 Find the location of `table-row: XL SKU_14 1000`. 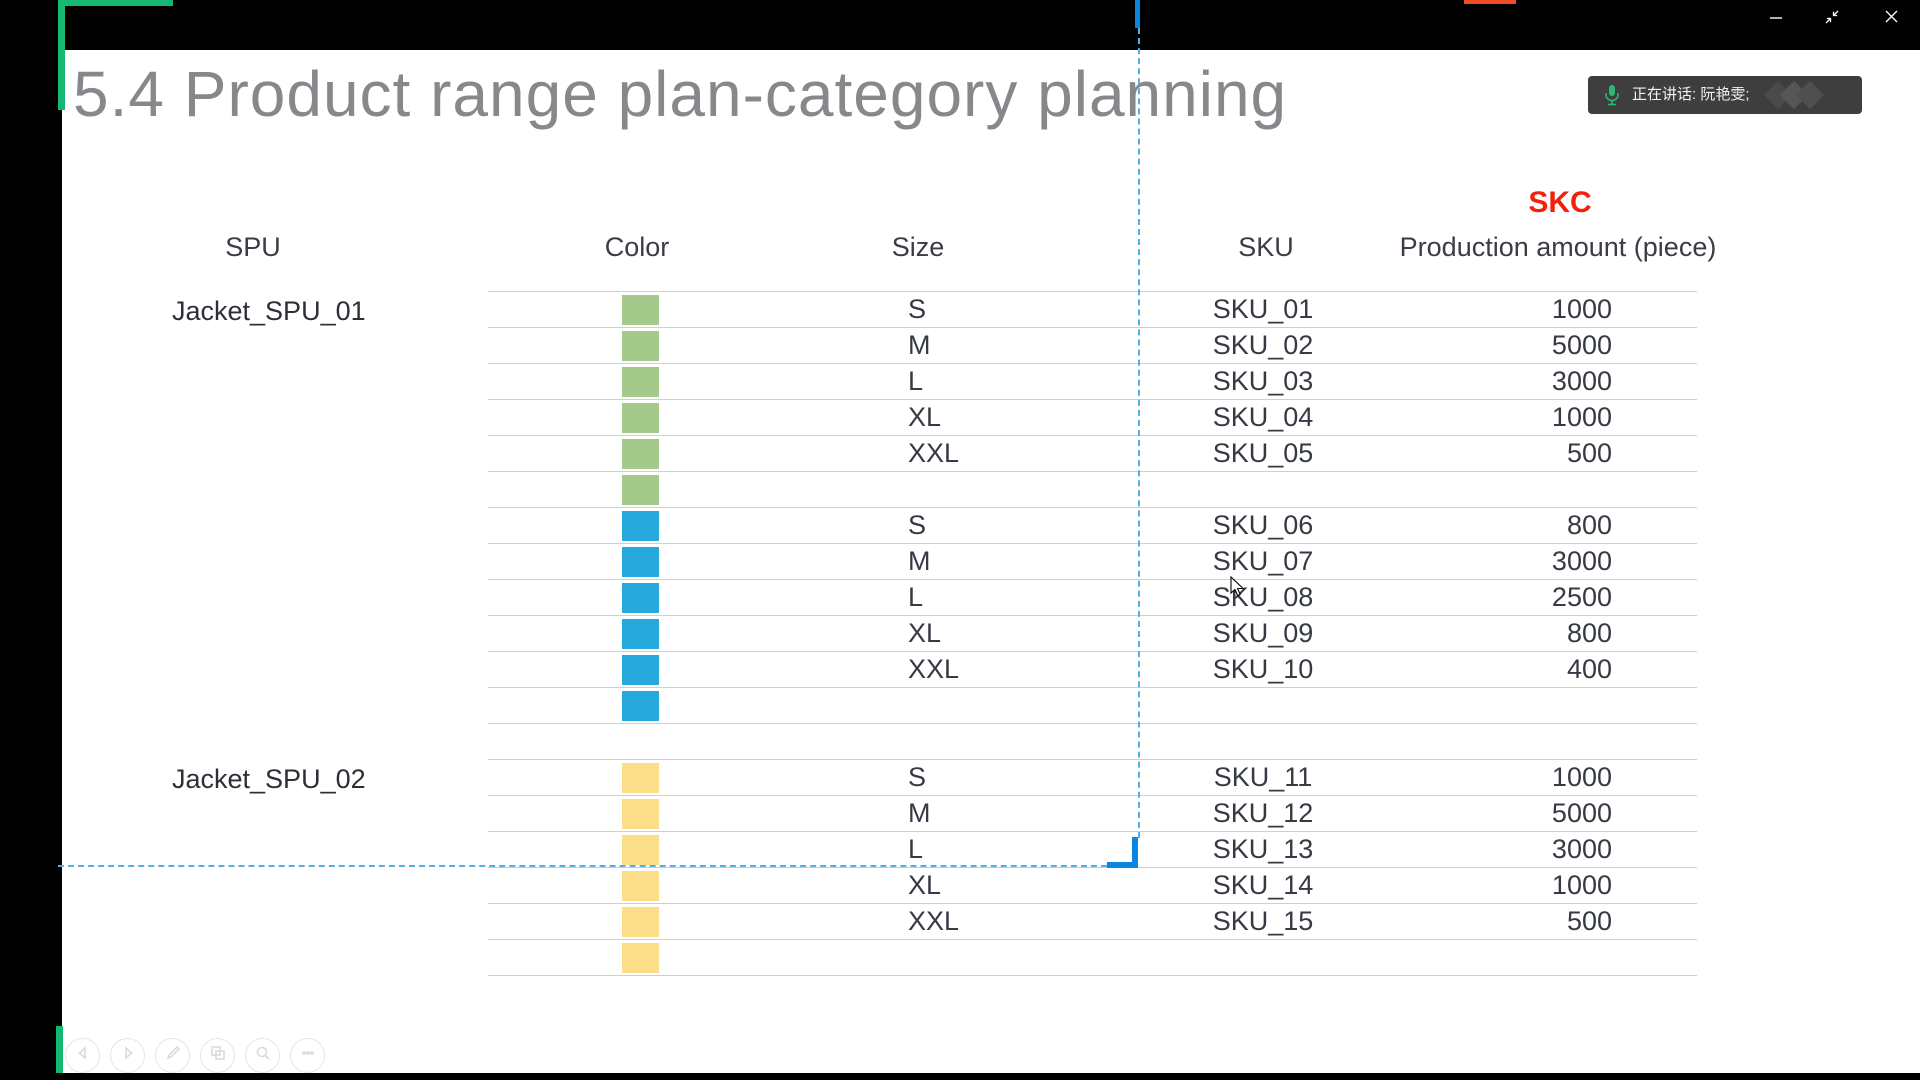

table-row: XL SKU_14 1000 is located at coordinates (1092, 885).